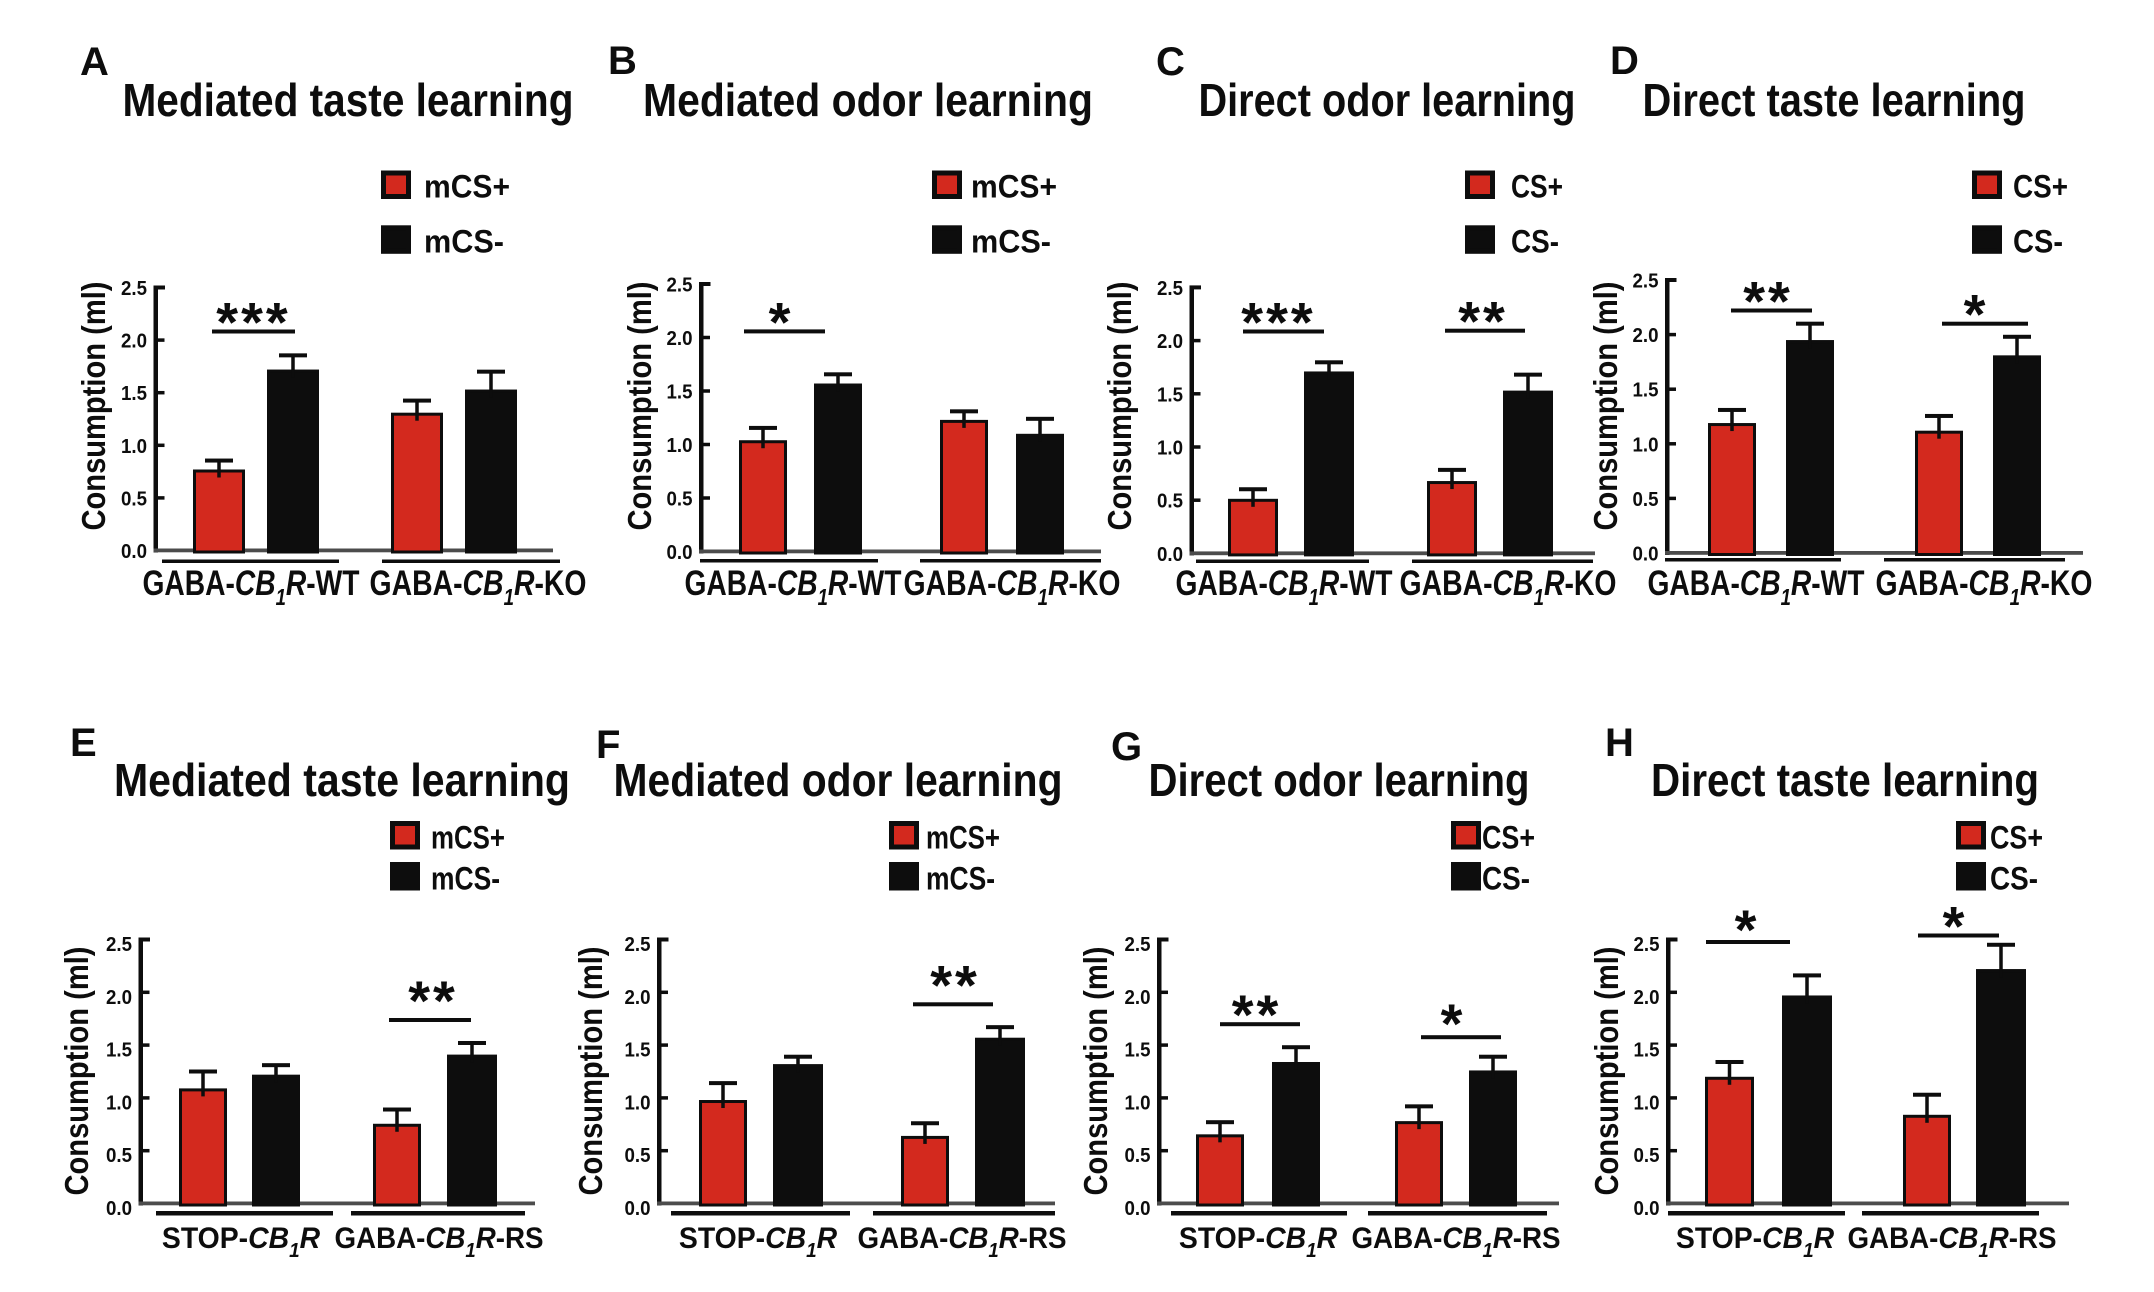  What do you see at coordinates (622, 61) in the screenshot?
I see `svg-text: B` at bounding box center [622, 61].